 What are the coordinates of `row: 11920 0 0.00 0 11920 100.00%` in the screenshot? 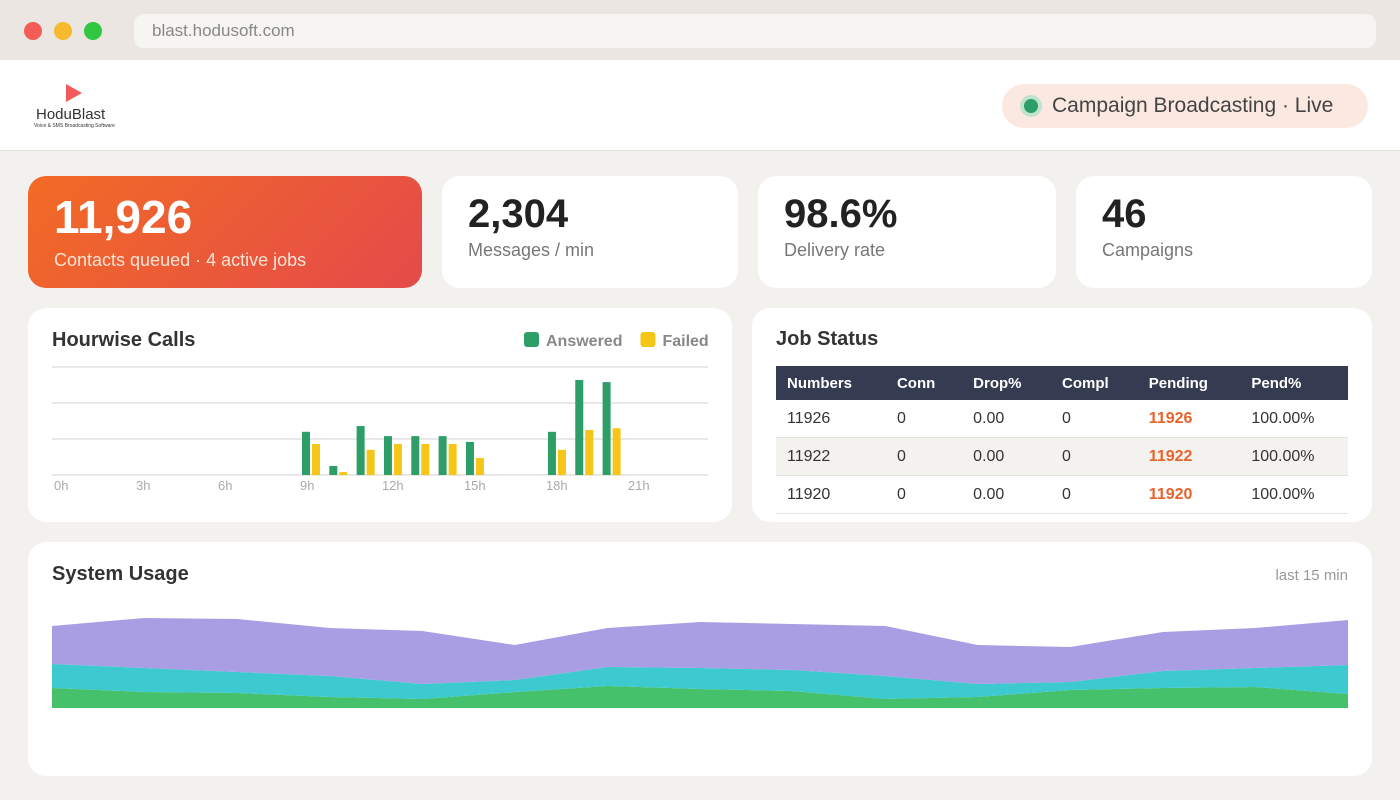 It's located at (1062, 494).